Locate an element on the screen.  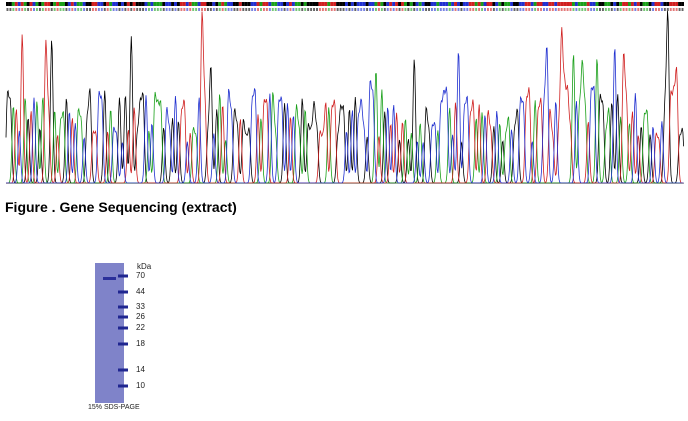
ladder-band is located at coordinates (123, 276).